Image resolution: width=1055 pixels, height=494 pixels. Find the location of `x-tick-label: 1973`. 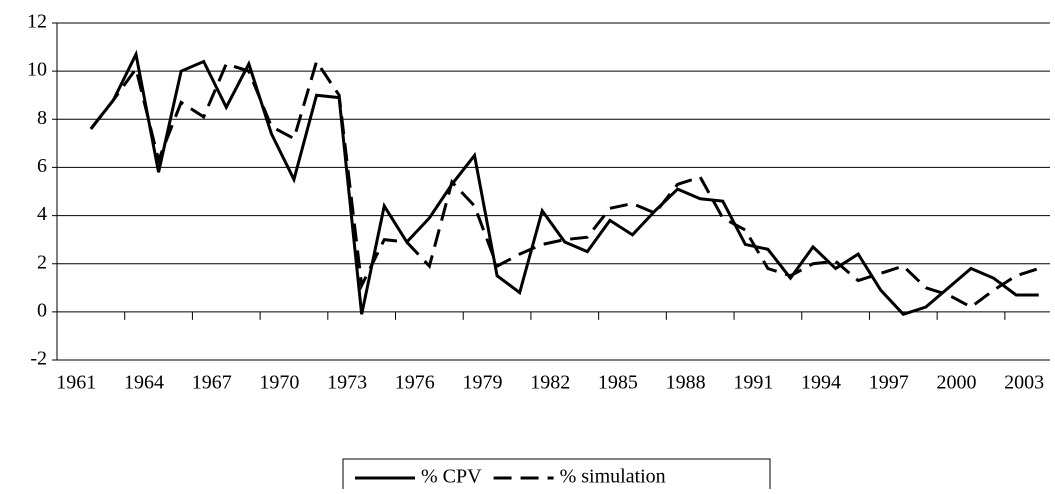

x-tick-label: 1973 is located at coordinates (347, 383).